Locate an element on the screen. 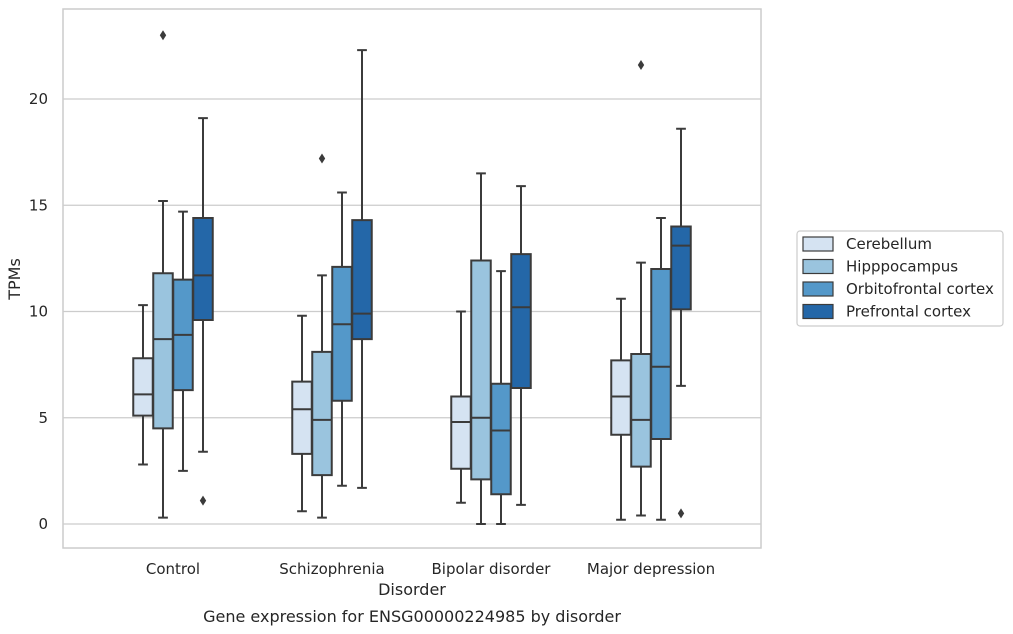  legend-label: Hipppocampus is located at coordinates (902, 267).